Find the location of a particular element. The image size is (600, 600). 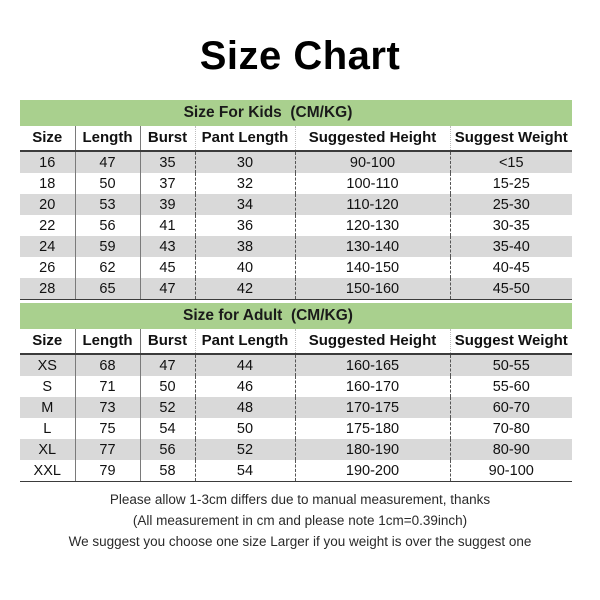

cell-burst: 50 is located at coordinates (168, 386).